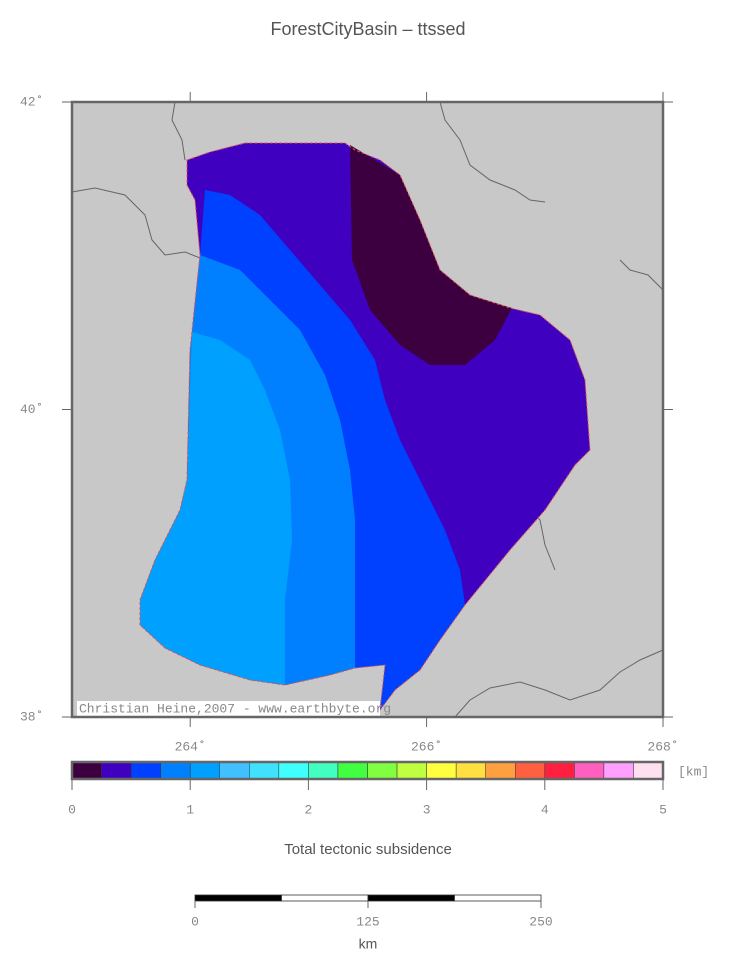 The width and height of the screenshot is (731, 977). What do you see at coordinates (195, 921) in the screenshot?
I see `scalebar-tick-label: 0` at bounding box center [195, 921].